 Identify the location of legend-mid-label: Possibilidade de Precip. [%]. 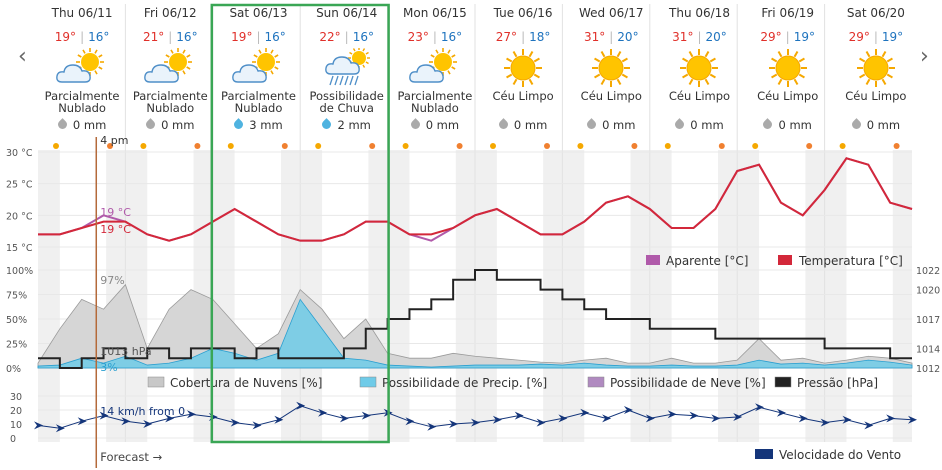
(464, 383).